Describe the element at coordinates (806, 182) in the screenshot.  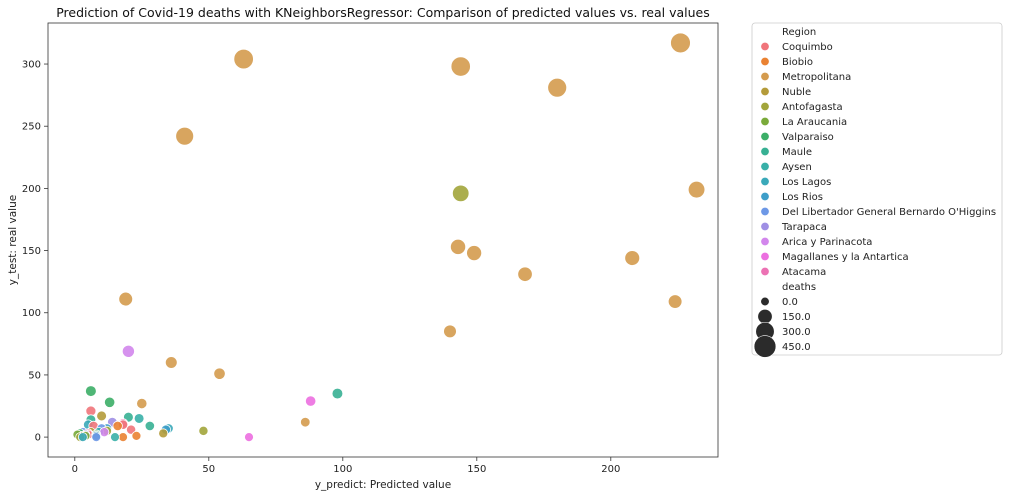
I see `legend-label: Los Lagos` at that location.